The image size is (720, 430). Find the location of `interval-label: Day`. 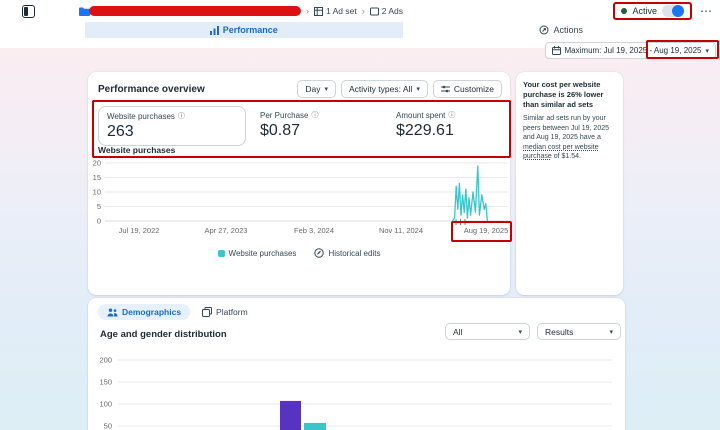

interval-label: Day is located at coordinates (313, 89).